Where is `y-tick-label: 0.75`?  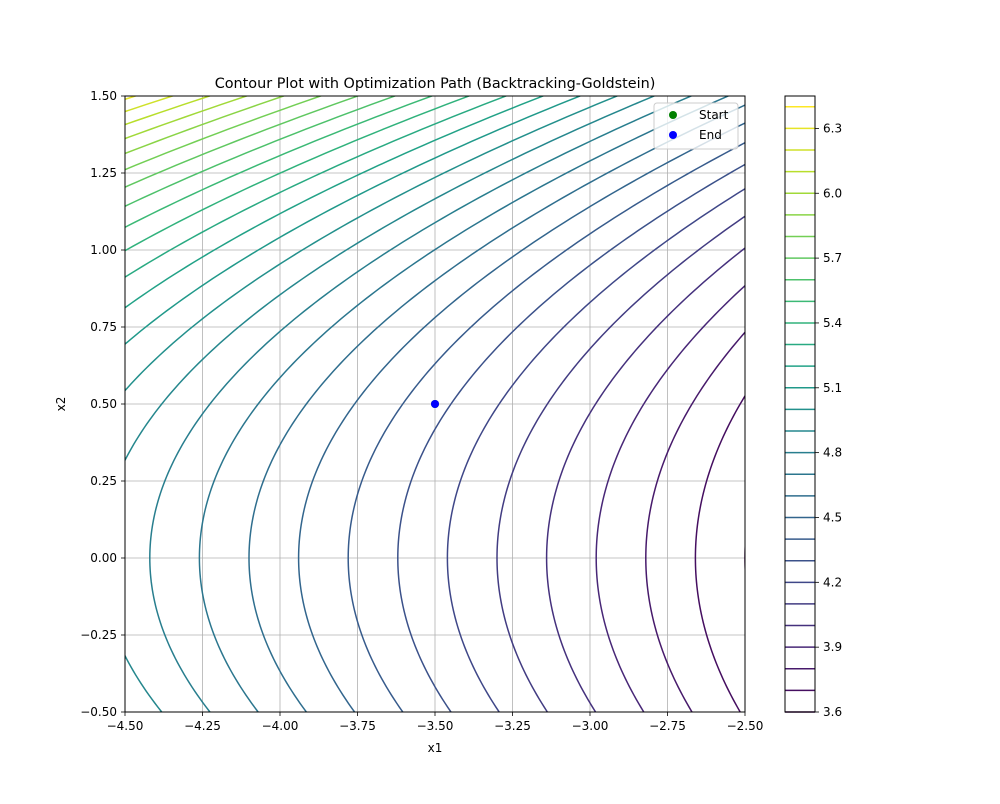
y-tick-label: 0.75 is located at coordinates (103, 327).